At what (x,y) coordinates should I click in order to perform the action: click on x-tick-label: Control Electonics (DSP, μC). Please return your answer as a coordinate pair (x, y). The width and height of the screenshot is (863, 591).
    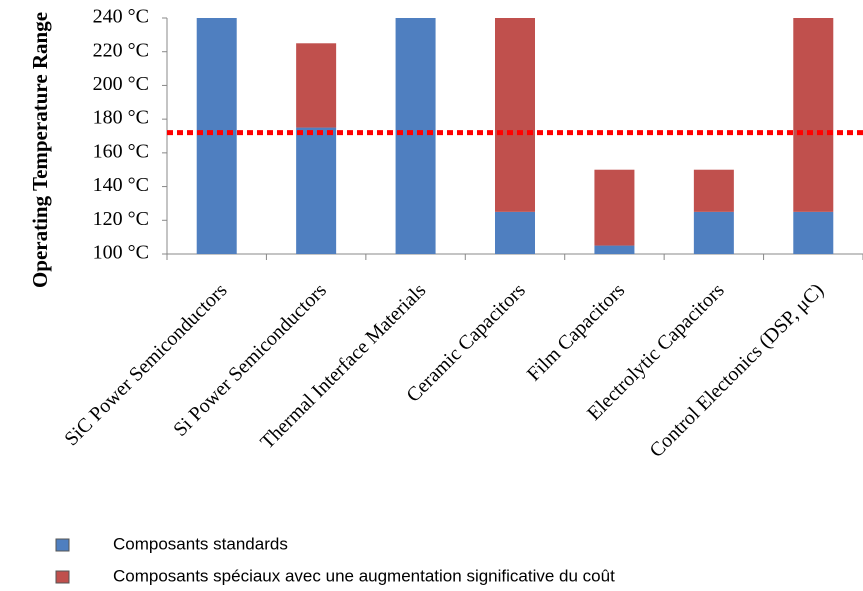
    Looking at the image, I should click on (736, 370).